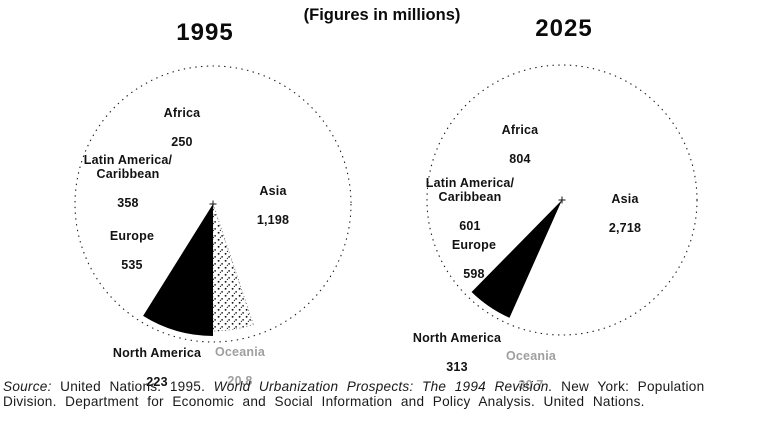 The width and height of the screenshot is (760, 421). I want to click on region-value: 358, so click(128, 202).